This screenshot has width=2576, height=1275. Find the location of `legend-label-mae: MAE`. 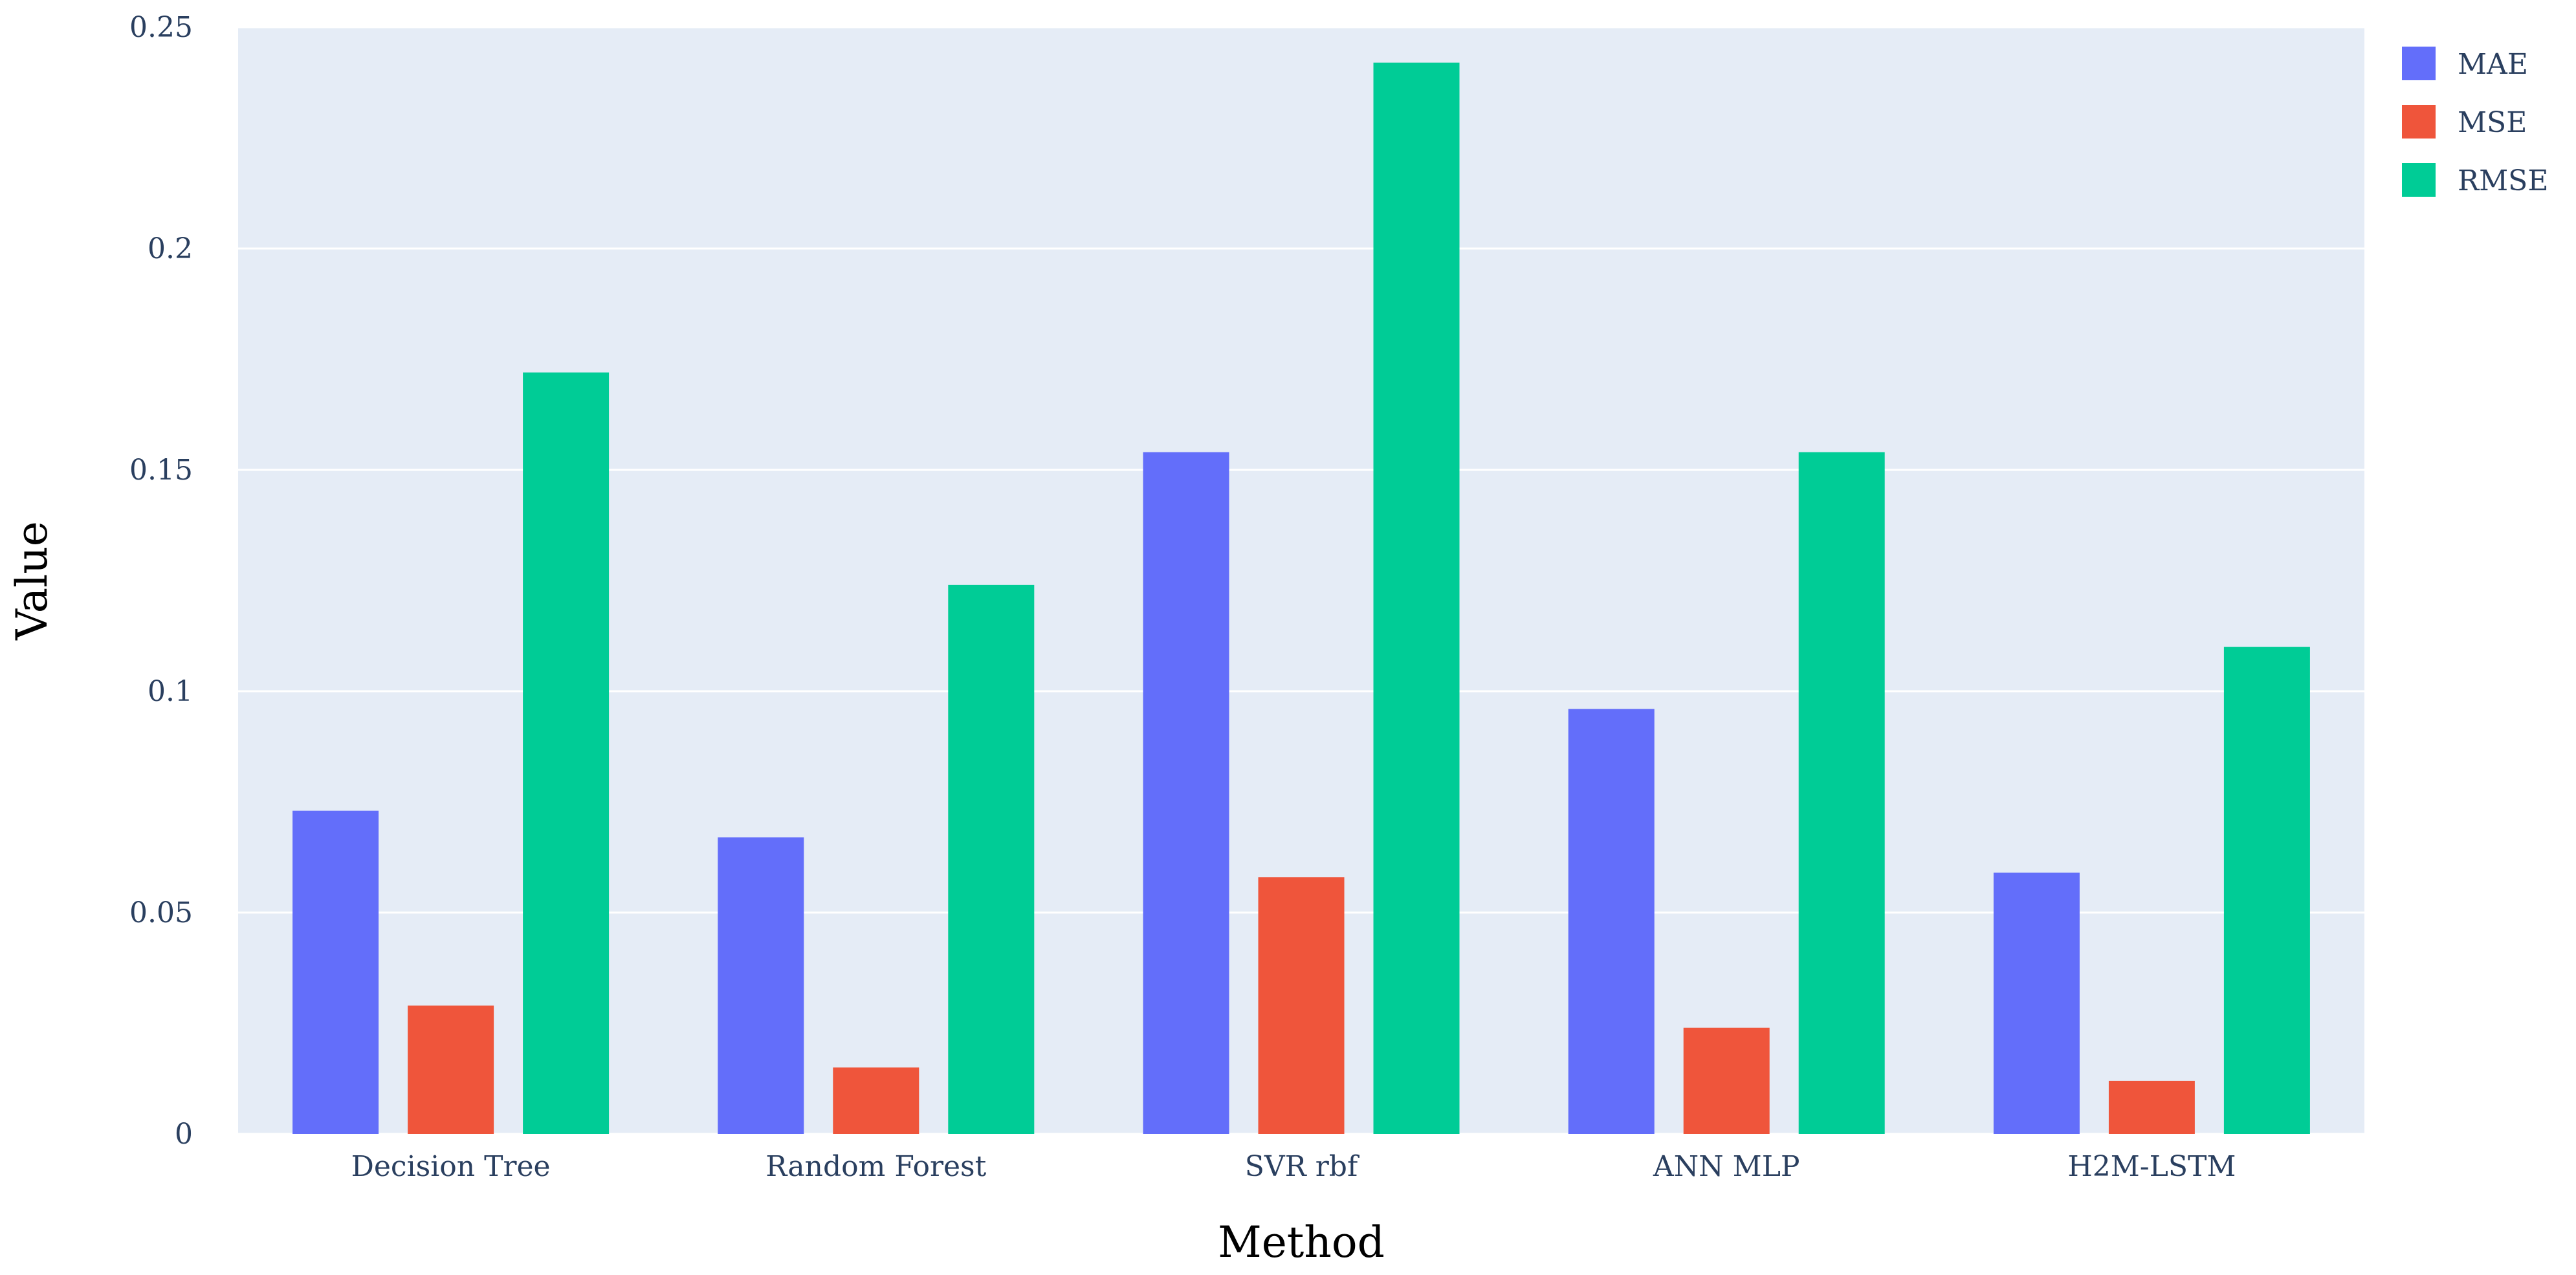

legend-label-mae: MAE is located at coordinates (2493, 64).